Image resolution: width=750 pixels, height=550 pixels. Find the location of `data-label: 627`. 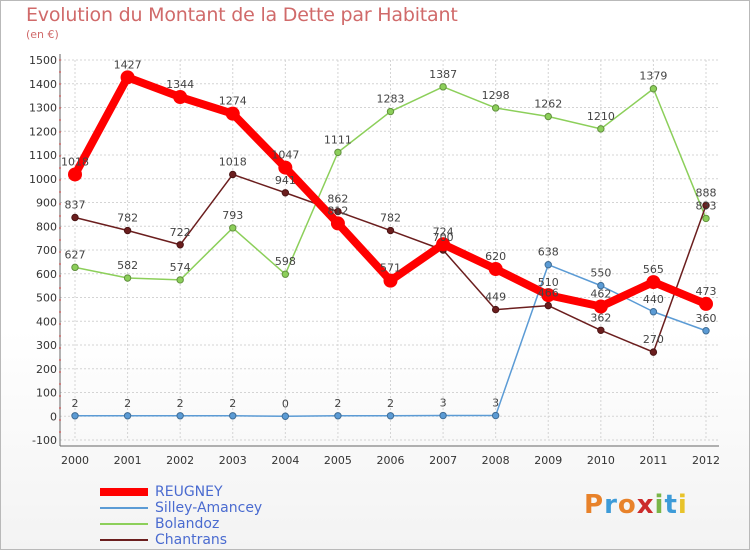

data-label: 627 is located at coordinates (75, 254).